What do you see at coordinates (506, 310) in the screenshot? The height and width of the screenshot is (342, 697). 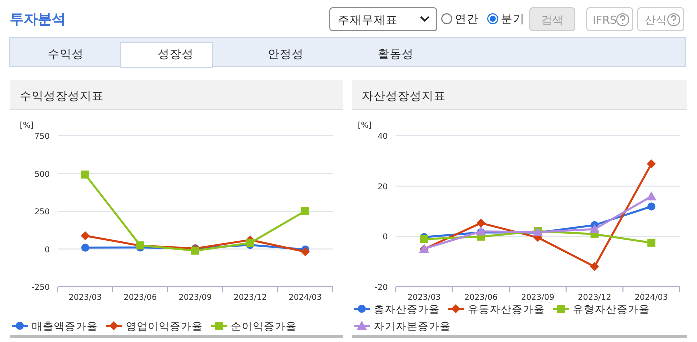 I see `legend-label: 유동자산증가율` at bounding box center [506, 310].